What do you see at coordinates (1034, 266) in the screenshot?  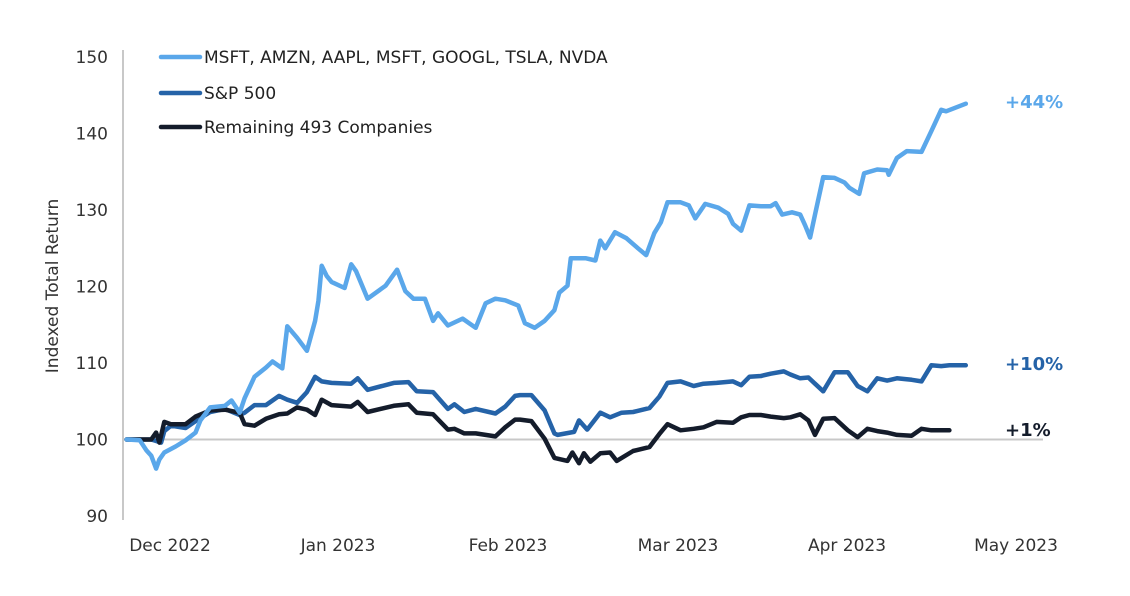 I see `end-labels: +44% +10% +1%` at bounding box center [1034, 266].